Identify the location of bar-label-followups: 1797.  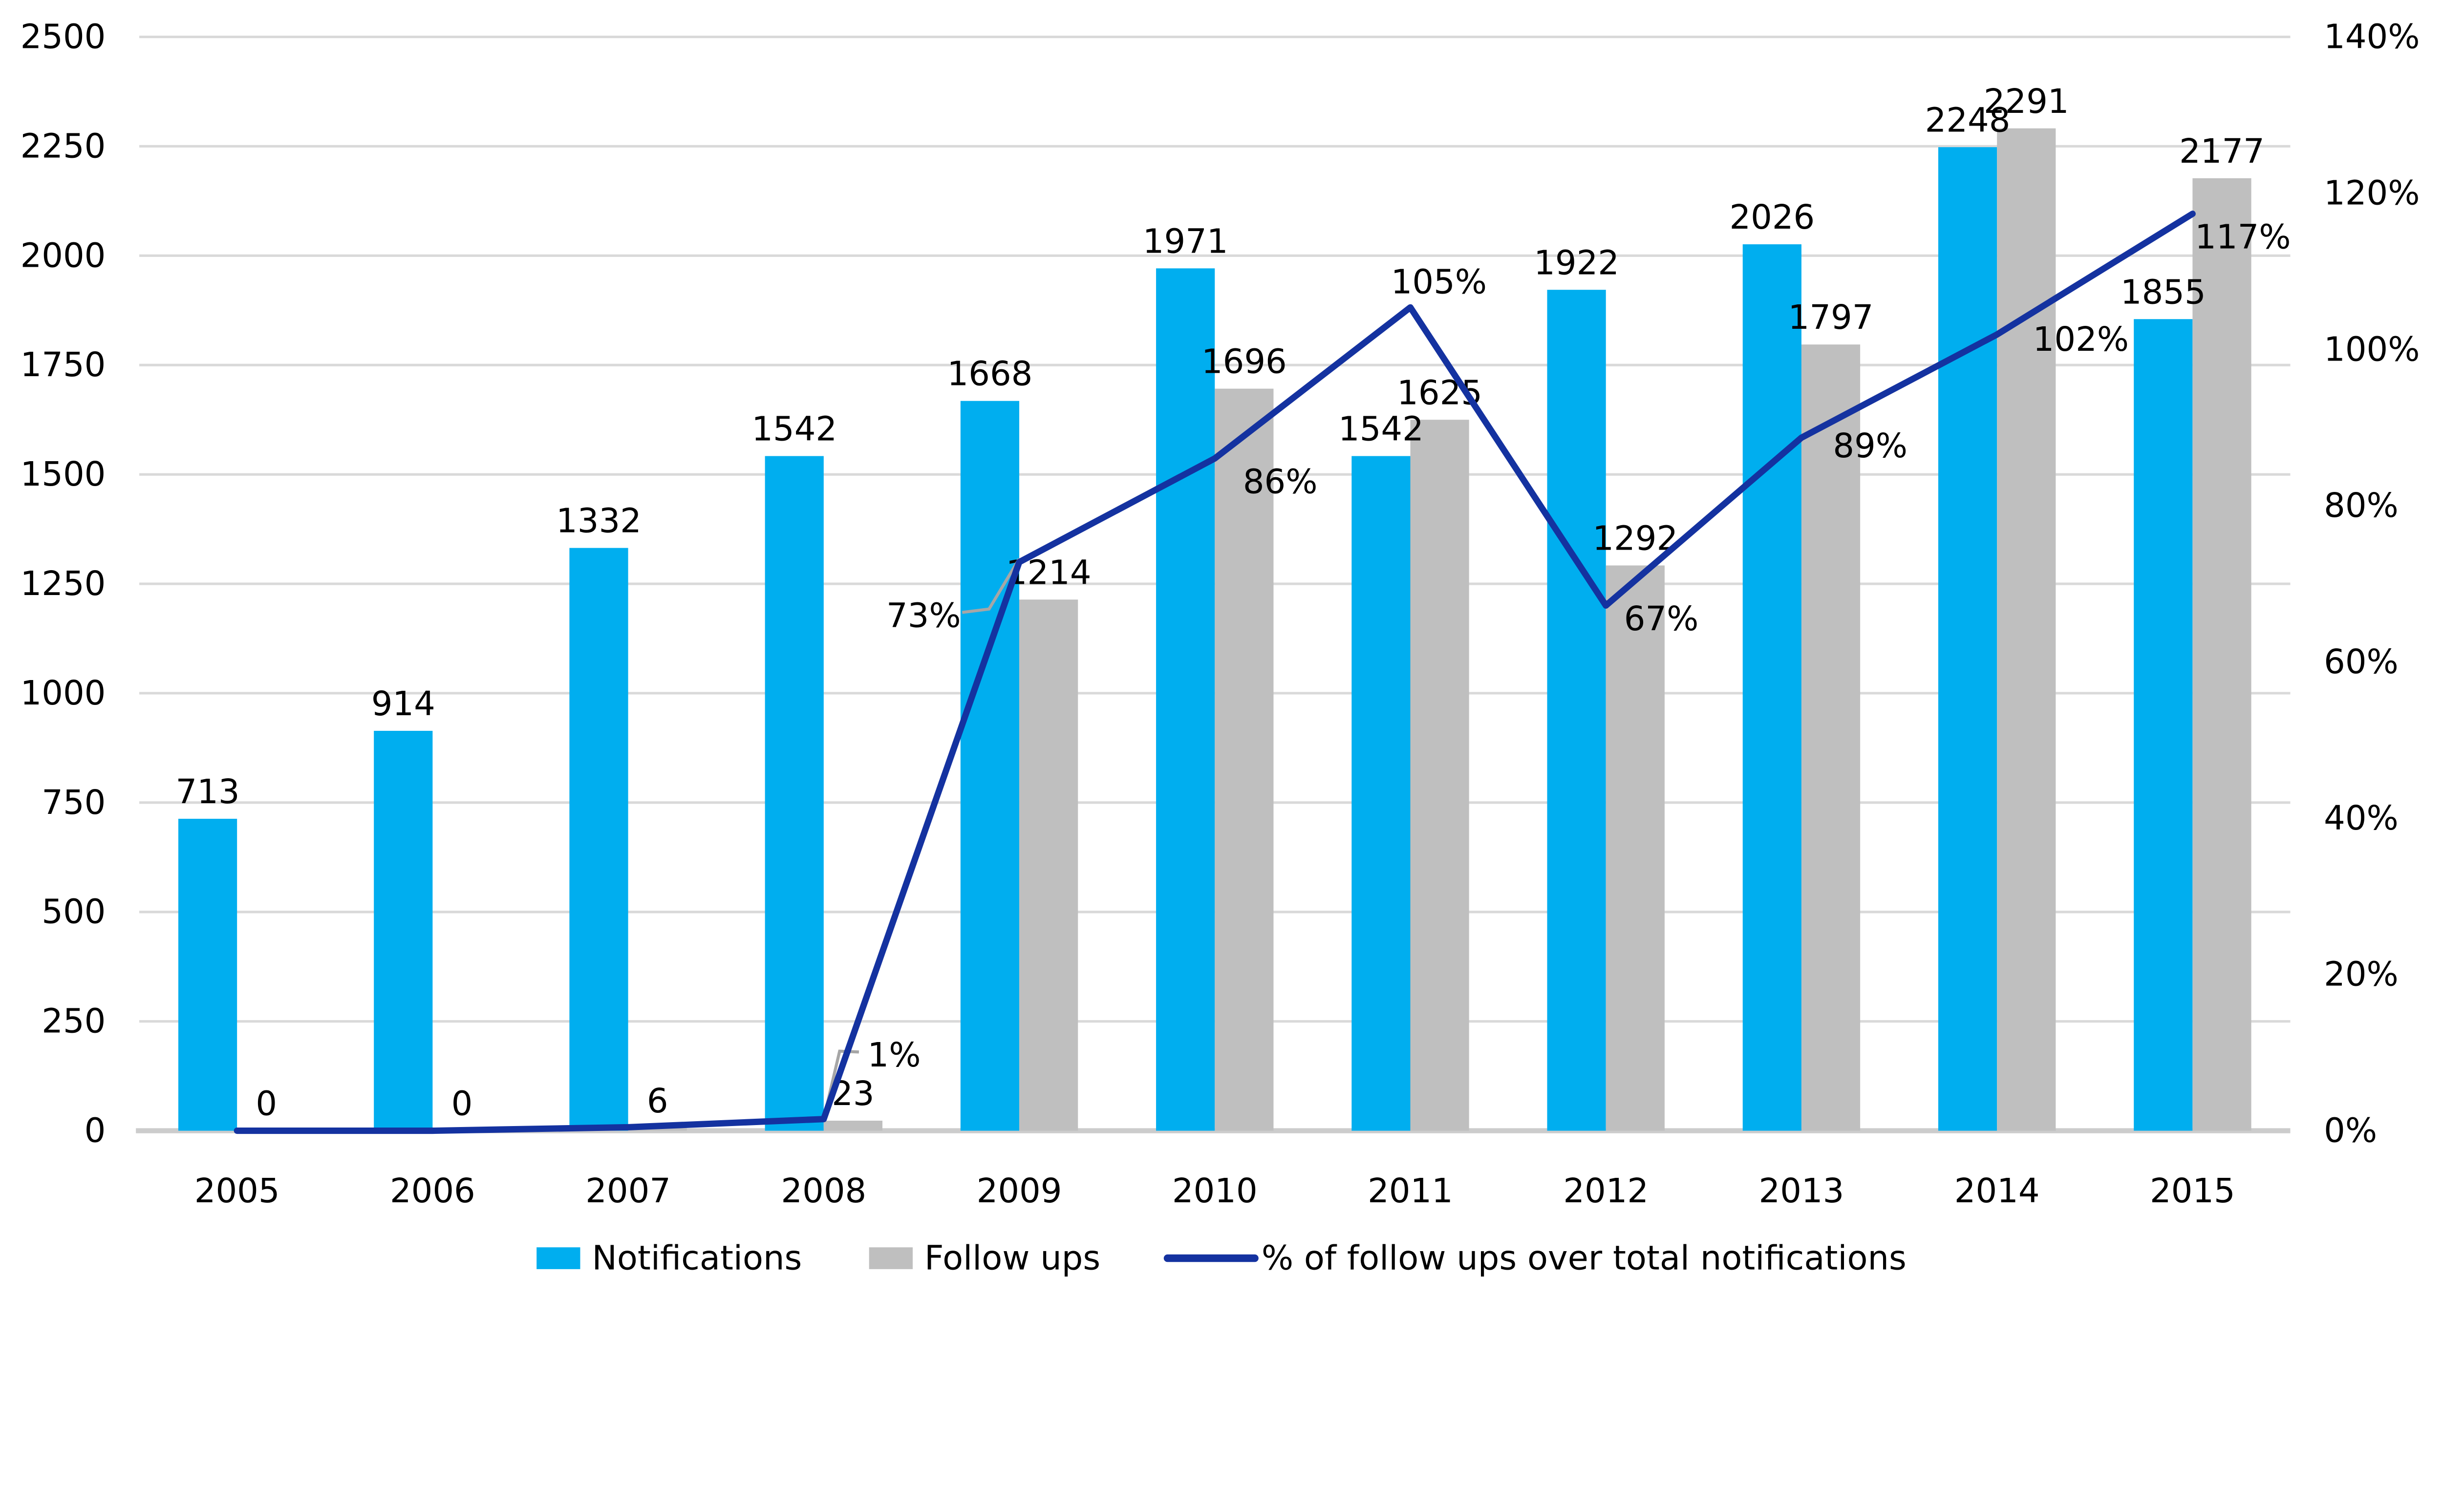
(1831, 318).